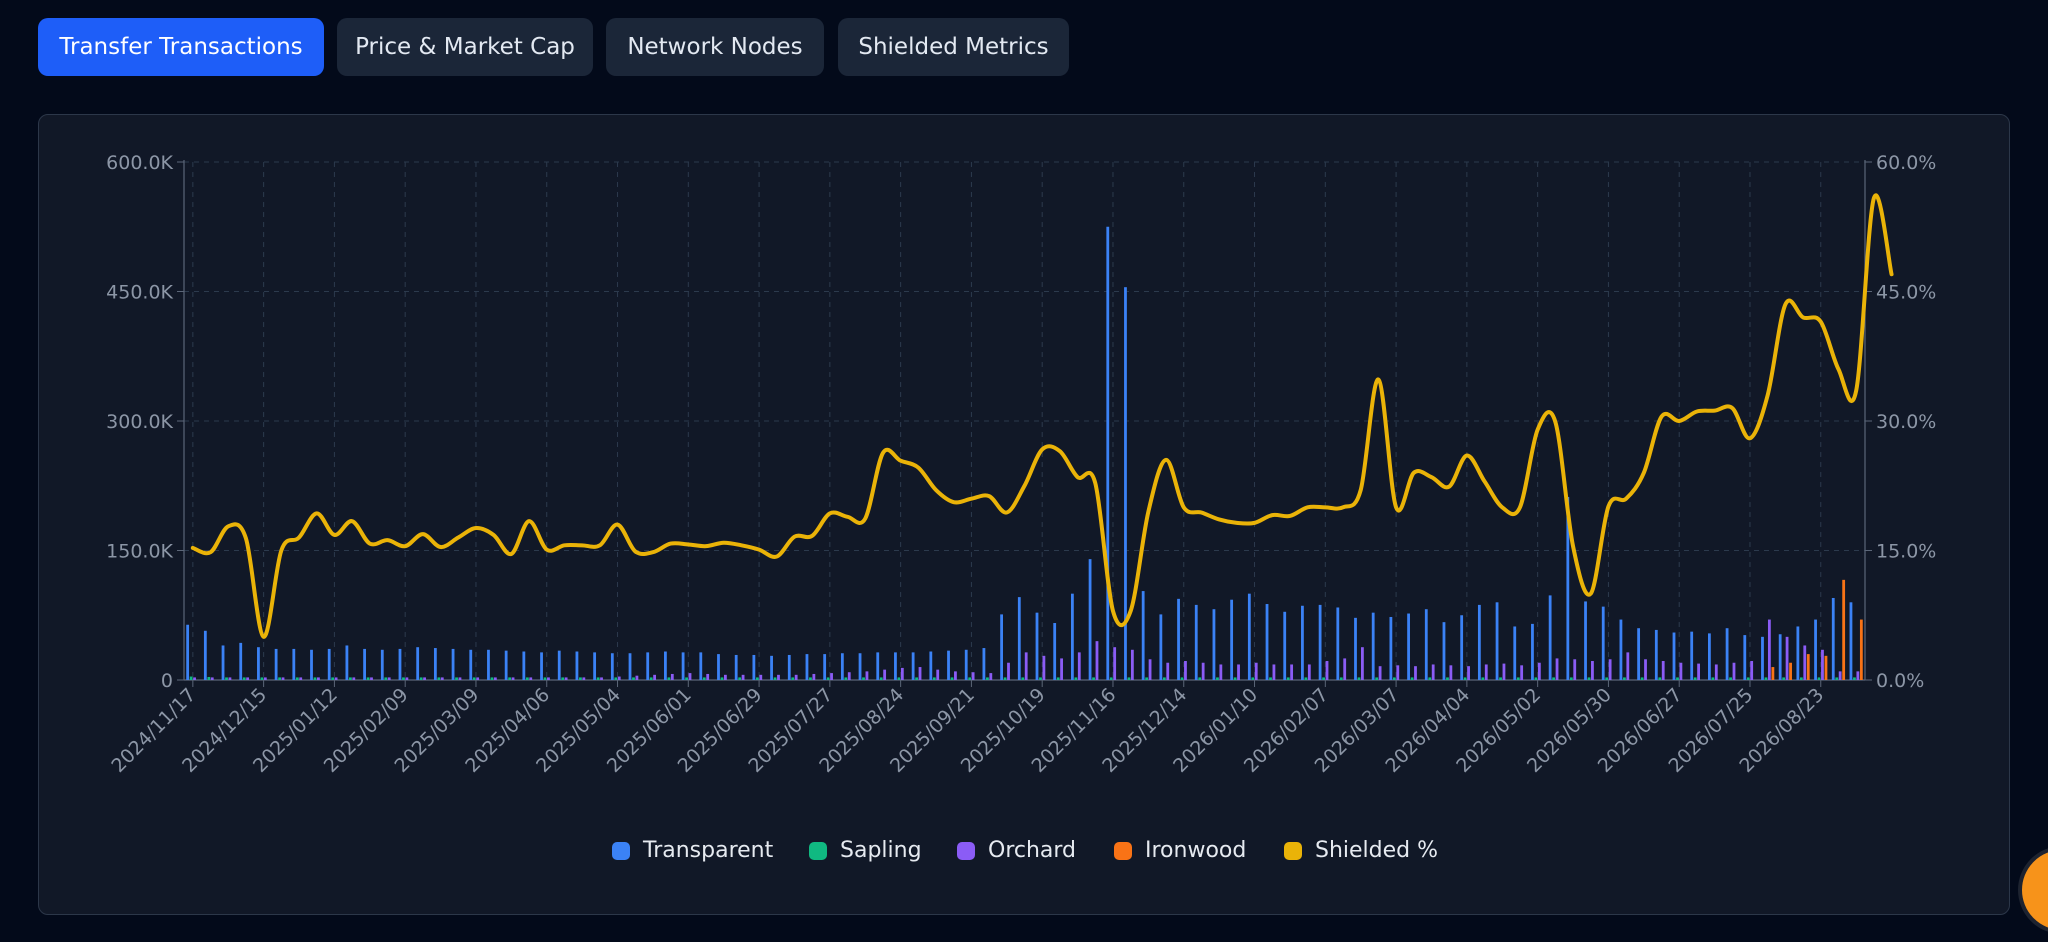 This screenshot has height=942, width=2048. I want to click on bar-ironwood, so click(1773, 673).